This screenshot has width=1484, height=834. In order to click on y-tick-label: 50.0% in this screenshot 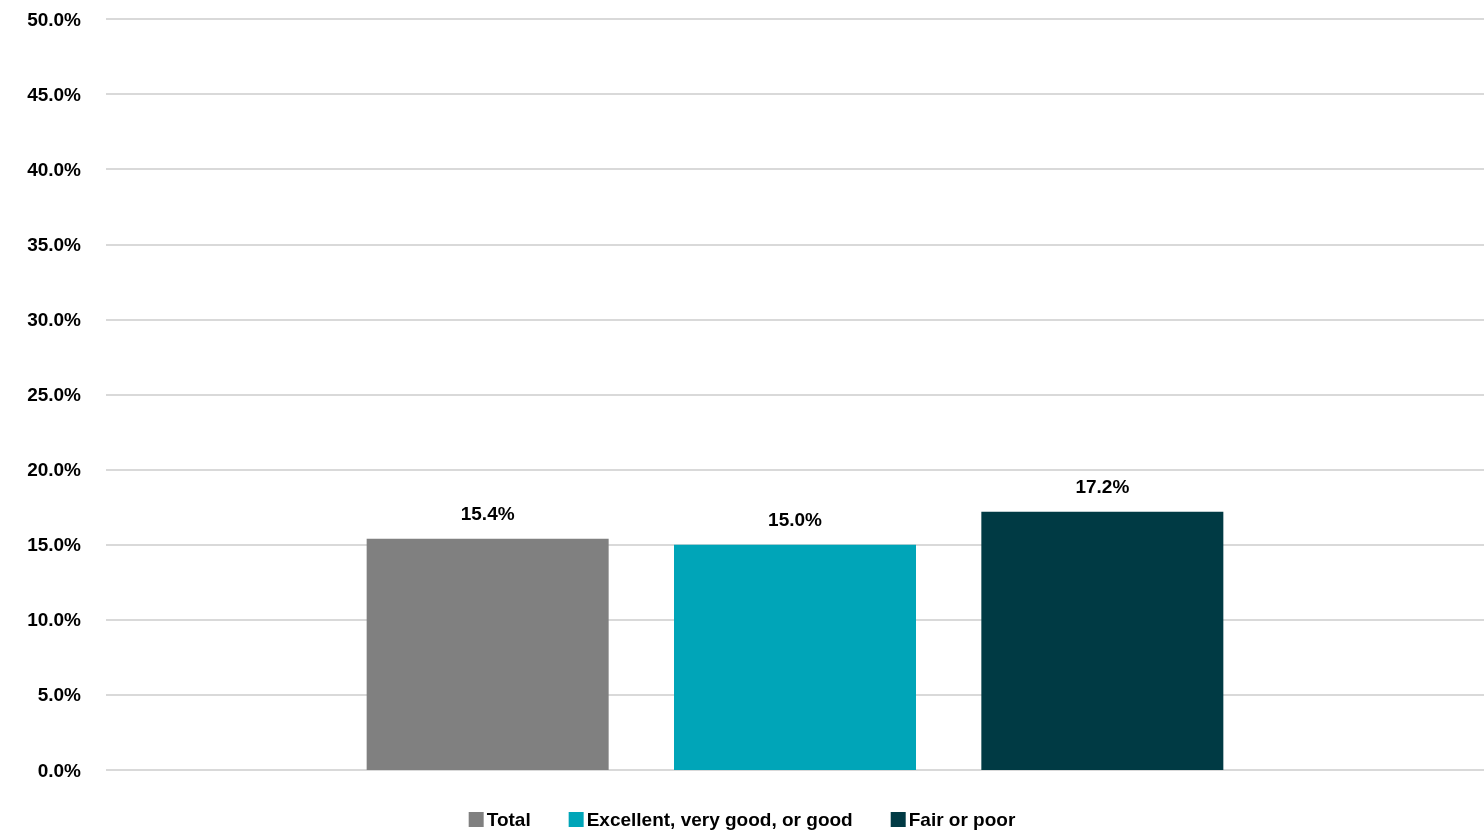, I will do `click(54, 19)`.